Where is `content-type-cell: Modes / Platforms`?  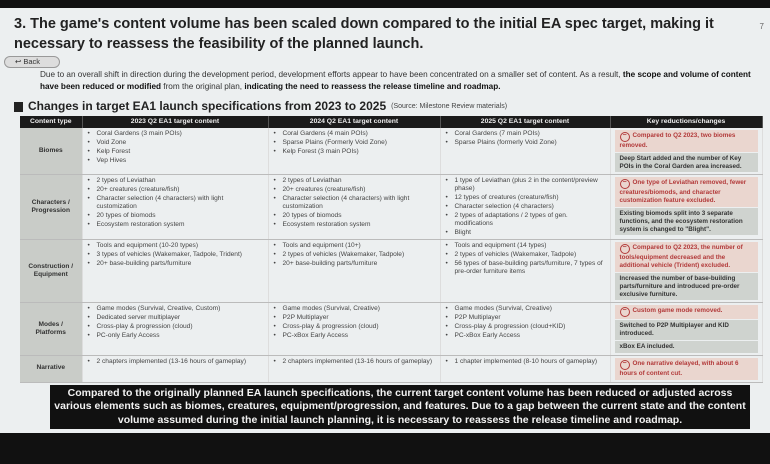
content-type-cell: Modes / Platforms is located at coordinates (51, 329).